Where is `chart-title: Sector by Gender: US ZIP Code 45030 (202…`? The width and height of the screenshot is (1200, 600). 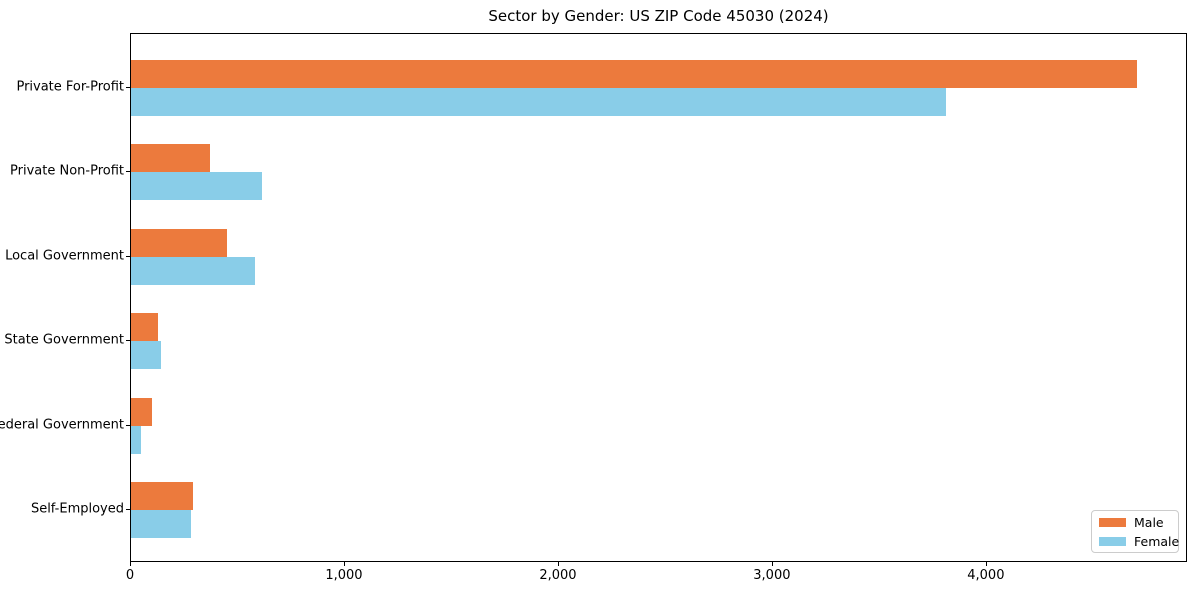
chart-title: Sector by Gender: US ZIP Code 45030 (202… is located at coordinates (658, 16).